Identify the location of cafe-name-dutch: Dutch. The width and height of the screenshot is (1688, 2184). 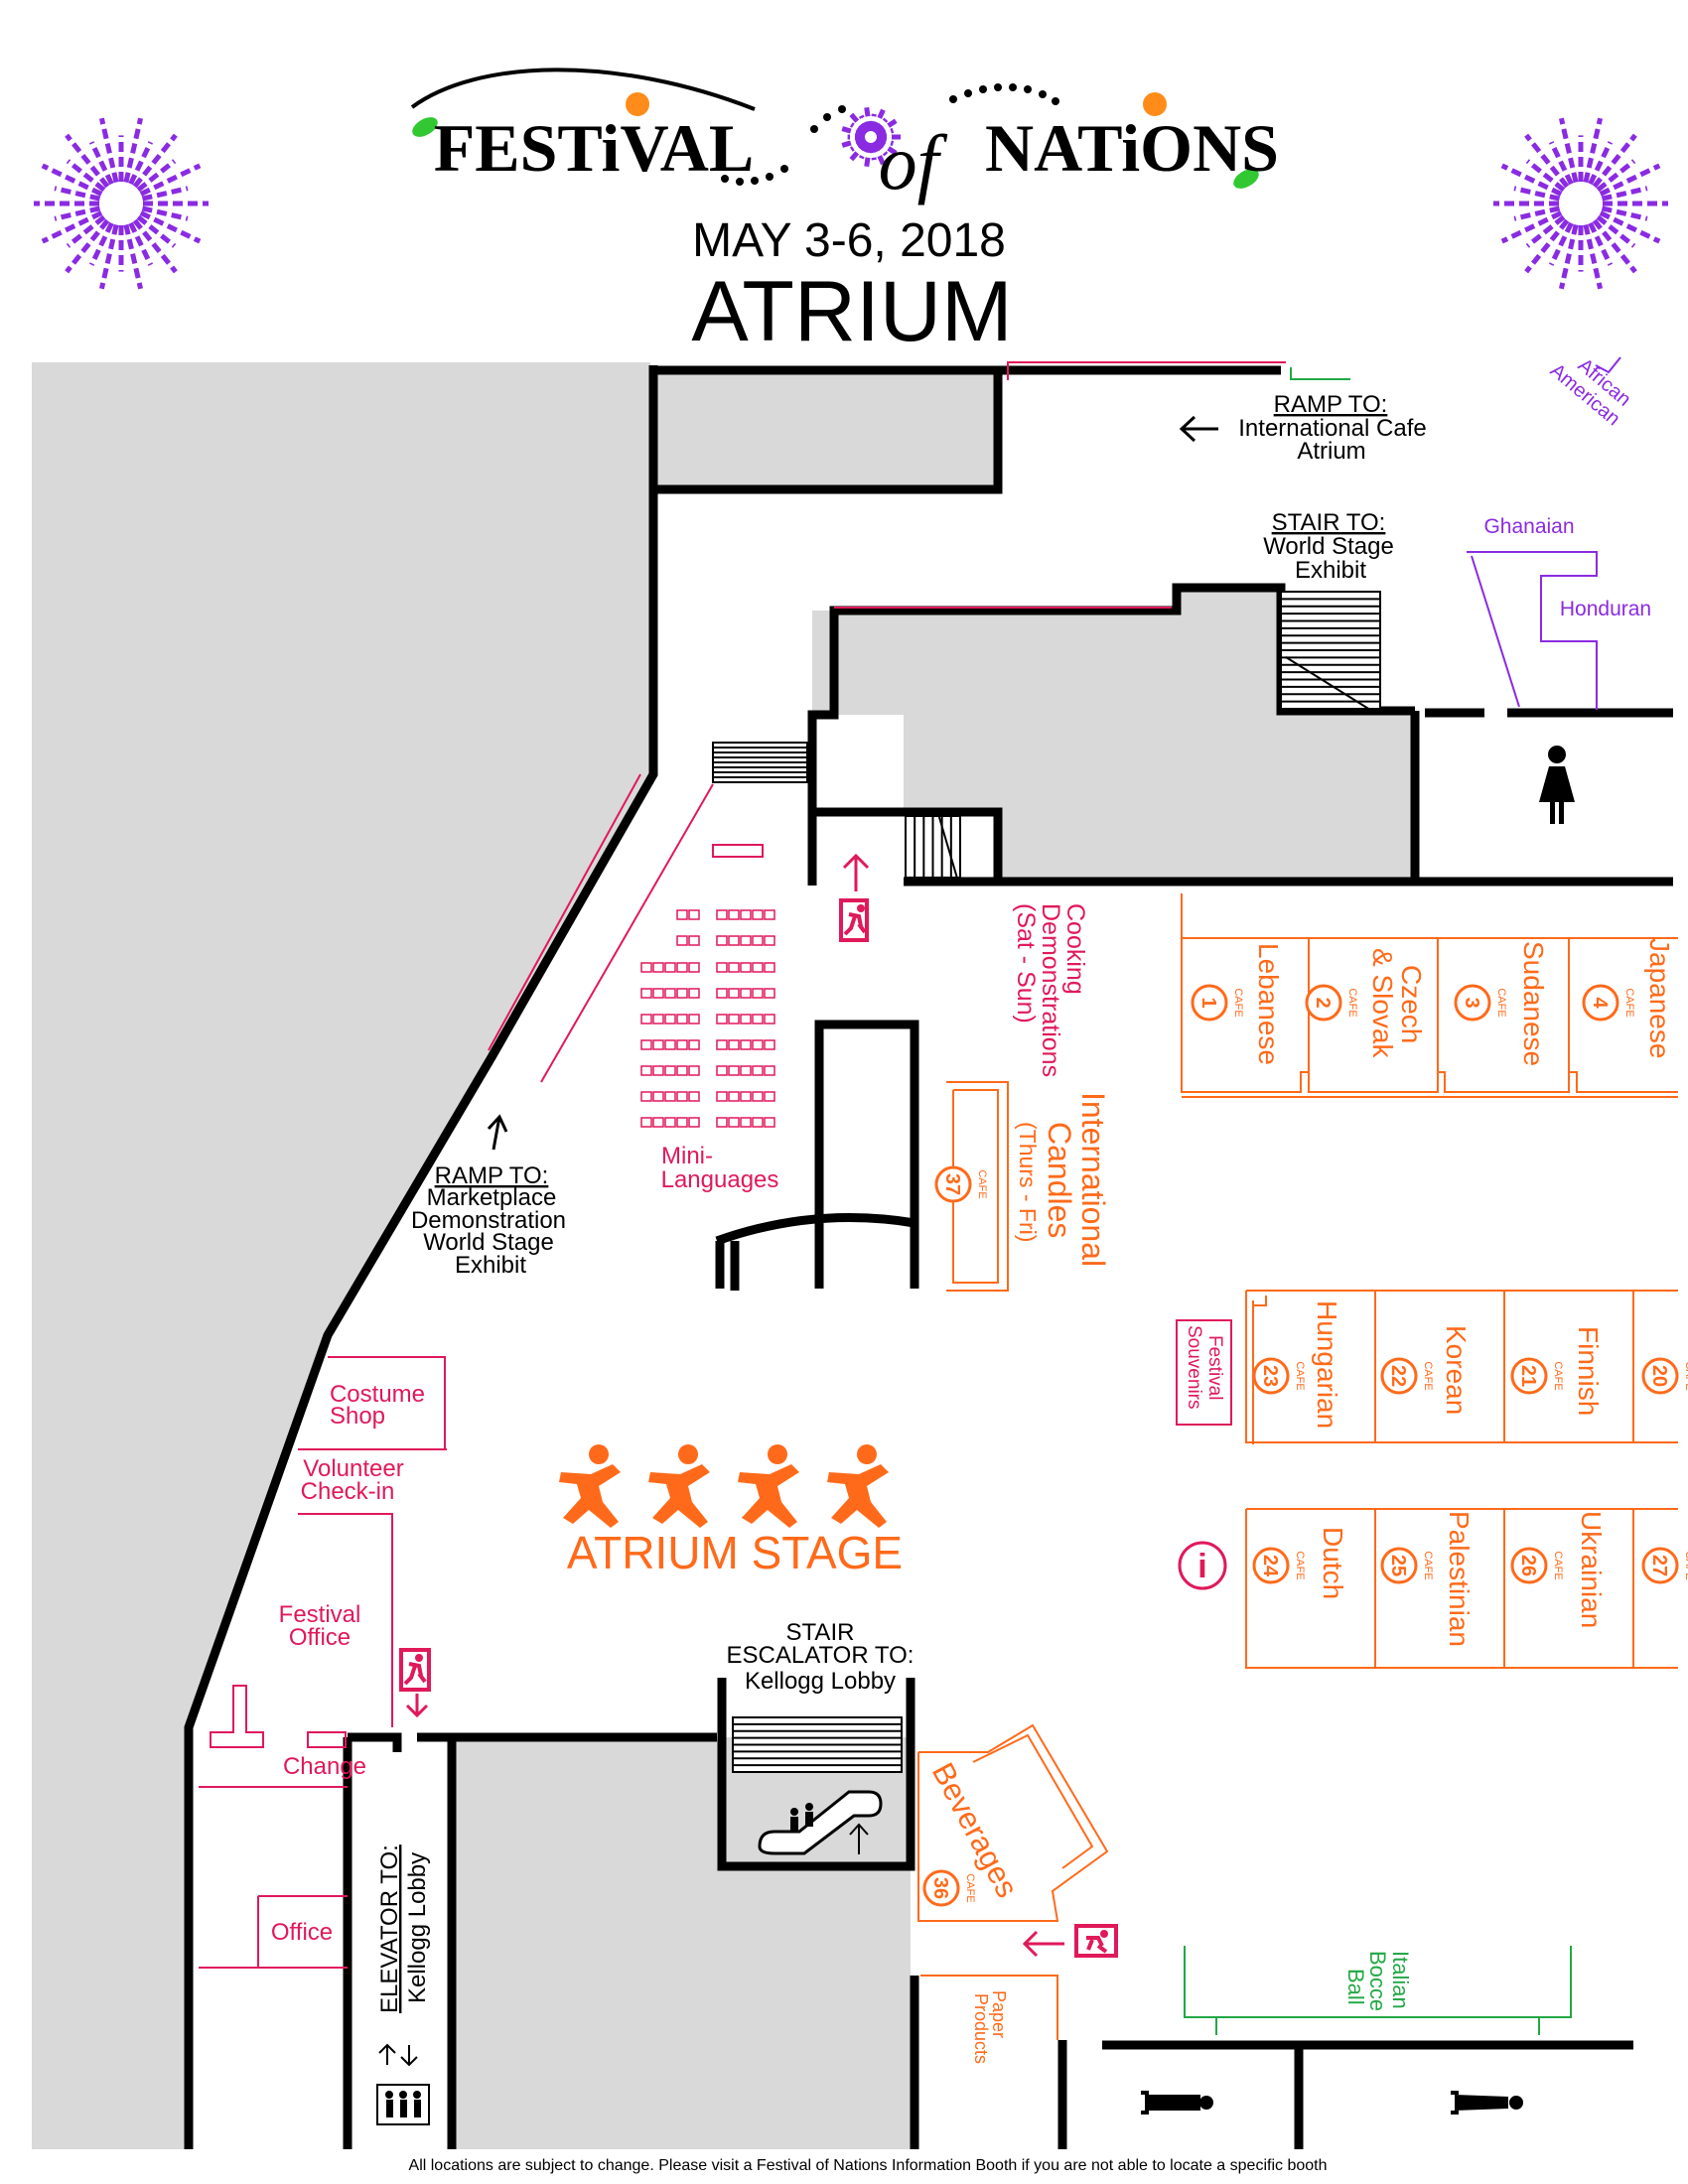
(1333, 1563).